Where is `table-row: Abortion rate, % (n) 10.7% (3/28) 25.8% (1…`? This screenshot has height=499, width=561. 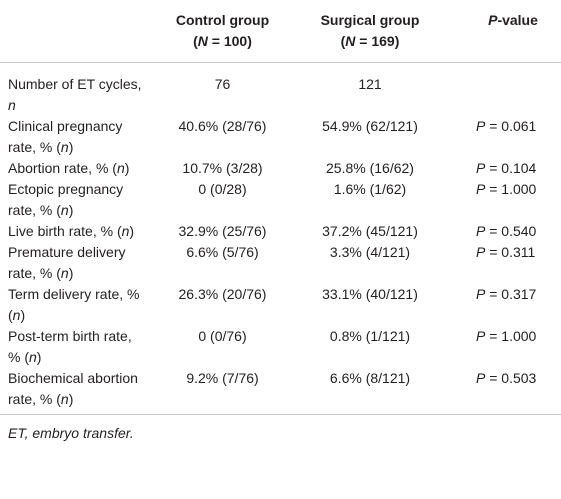
table-row: Abortion rate, % (n) 10.7% (3/28) 25.8% (1… is located at coordinates (280, 168).